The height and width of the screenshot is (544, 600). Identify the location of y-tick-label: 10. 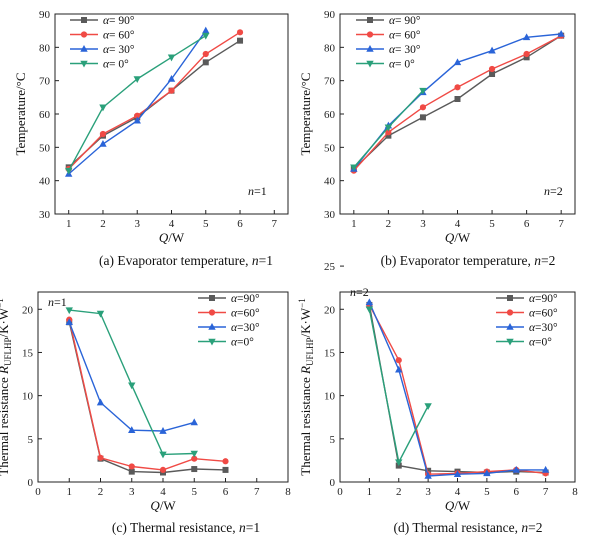
(28, 397).